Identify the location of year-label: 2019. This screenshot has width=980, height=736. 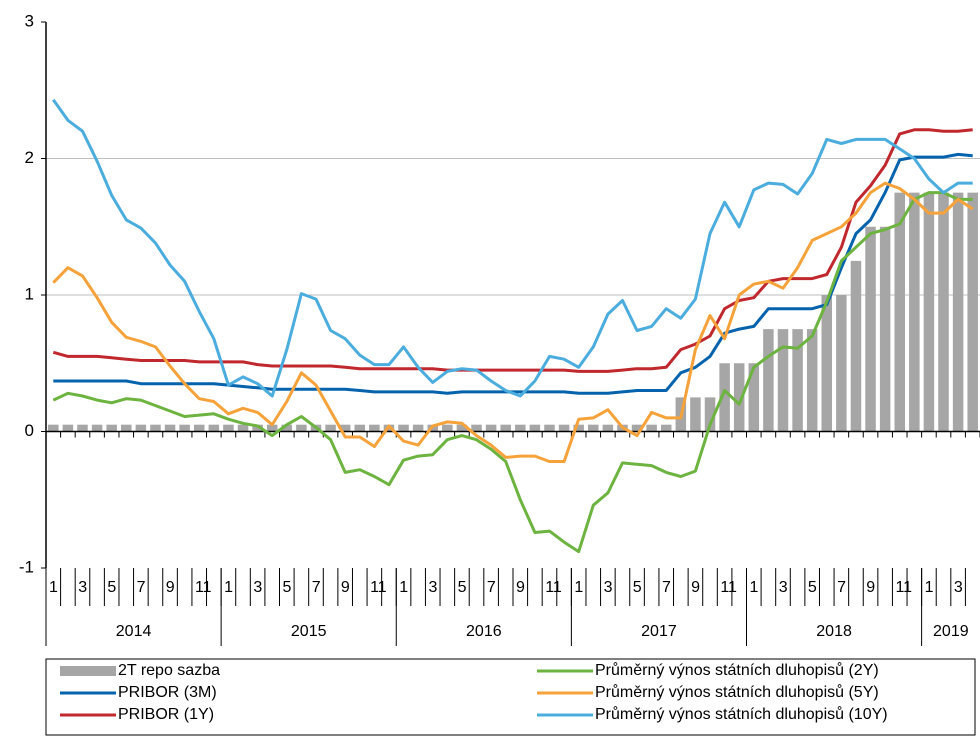
(951, 631).